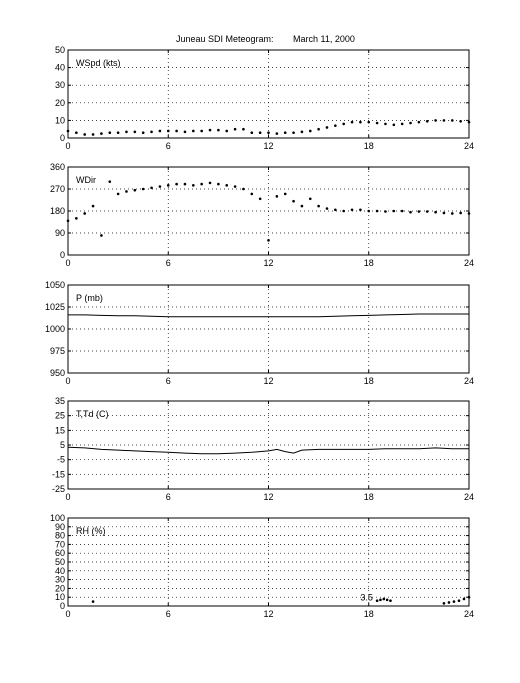 The height and width of the screenshot is (683, 520). I want to click on rh-ytick-label: 50, so click(60, 562).